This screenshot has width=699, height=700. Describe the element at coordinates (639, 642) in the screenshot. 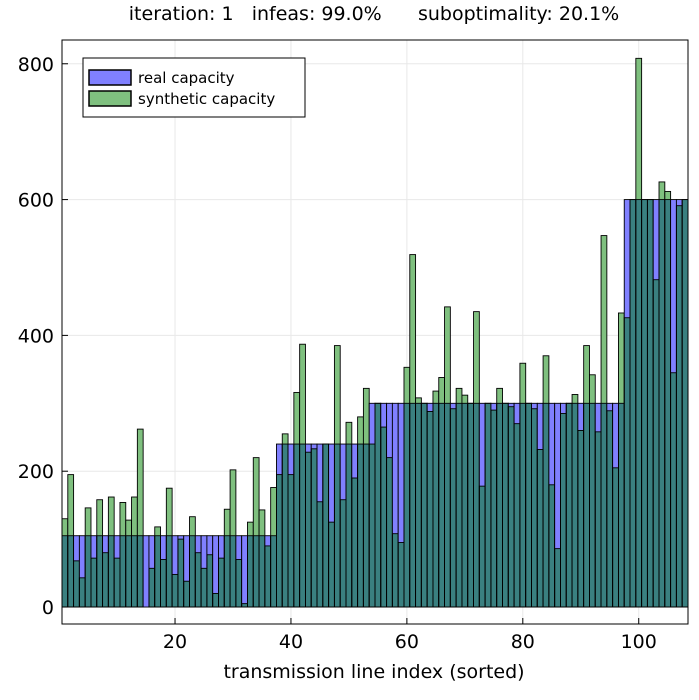

I see `x-tick-label: 100` at that location.